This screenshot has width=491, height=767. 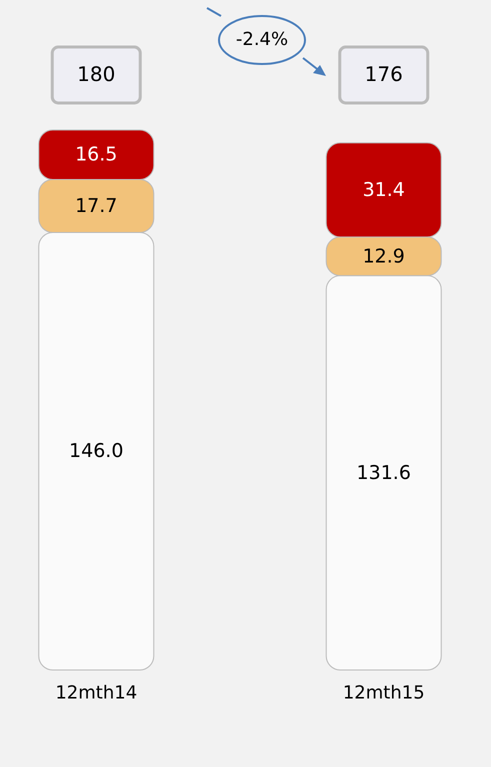 What do you see at coordinates (383, 256) in the screenshot?
I see `data-label: 12.9` at bounding box center [383, 256].